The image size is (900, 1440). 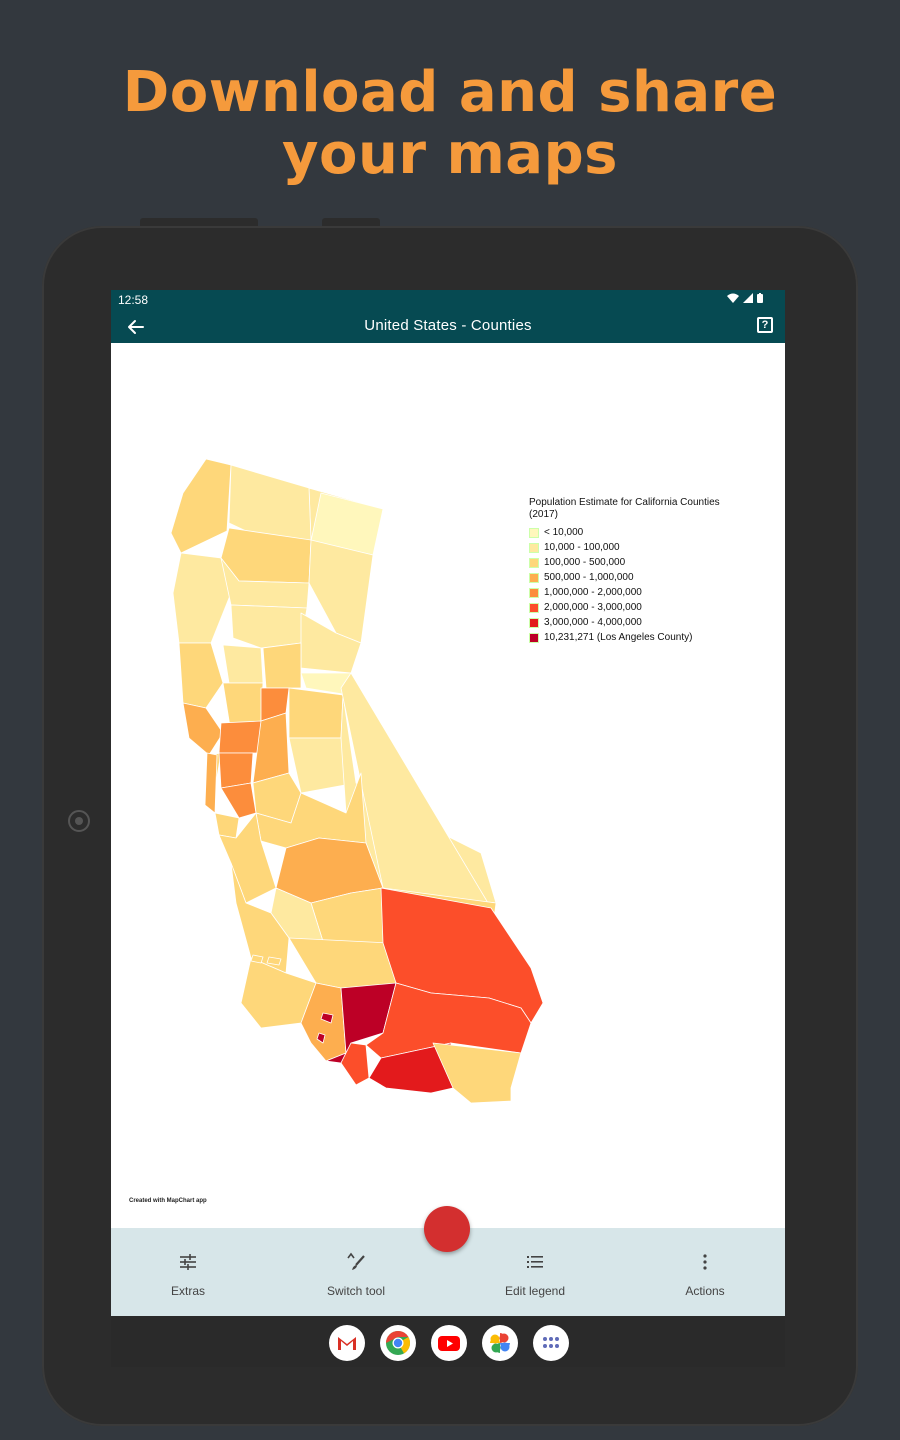 What do you see at coordinates (265, 583) in the screenshot?
I see `county-tehama` at bounding box center [265, 583].